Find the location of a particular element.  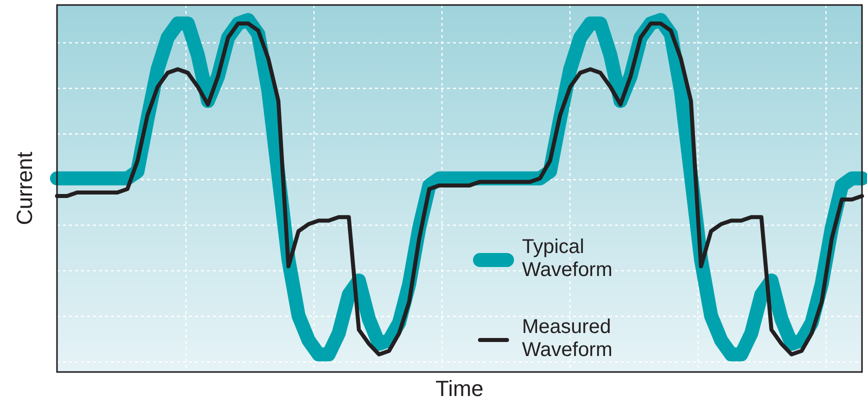

y-axis-title: Current is located at coordinates (24, 189).